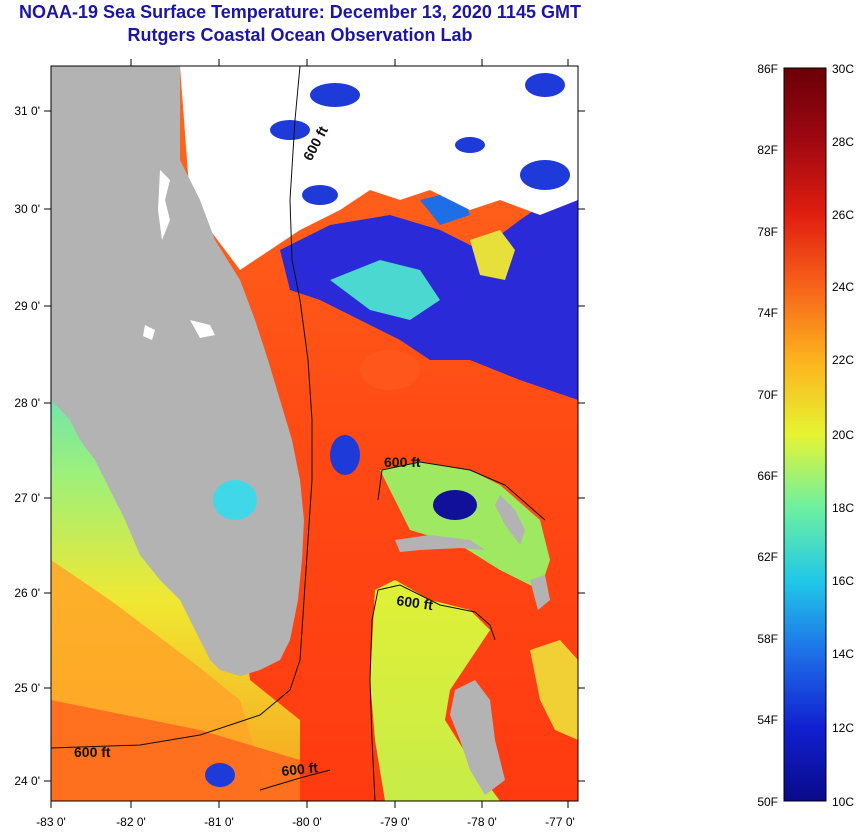  What do you see at coordinates (843, 287) in the screenshot?
I see `celsius-label: 24C` at bounding box center [843, 287].